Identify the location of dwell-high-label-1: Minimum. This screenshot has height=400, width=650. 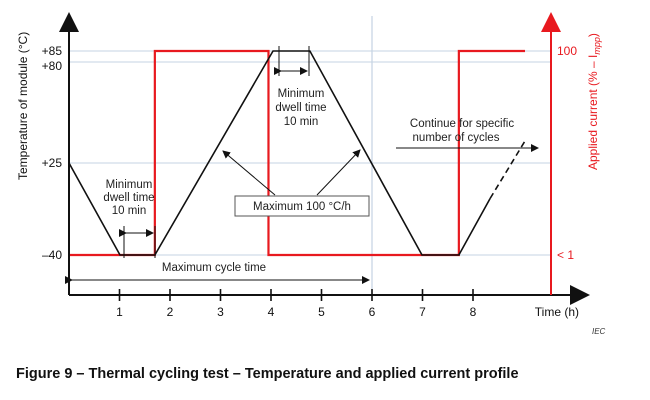
(301, 94).